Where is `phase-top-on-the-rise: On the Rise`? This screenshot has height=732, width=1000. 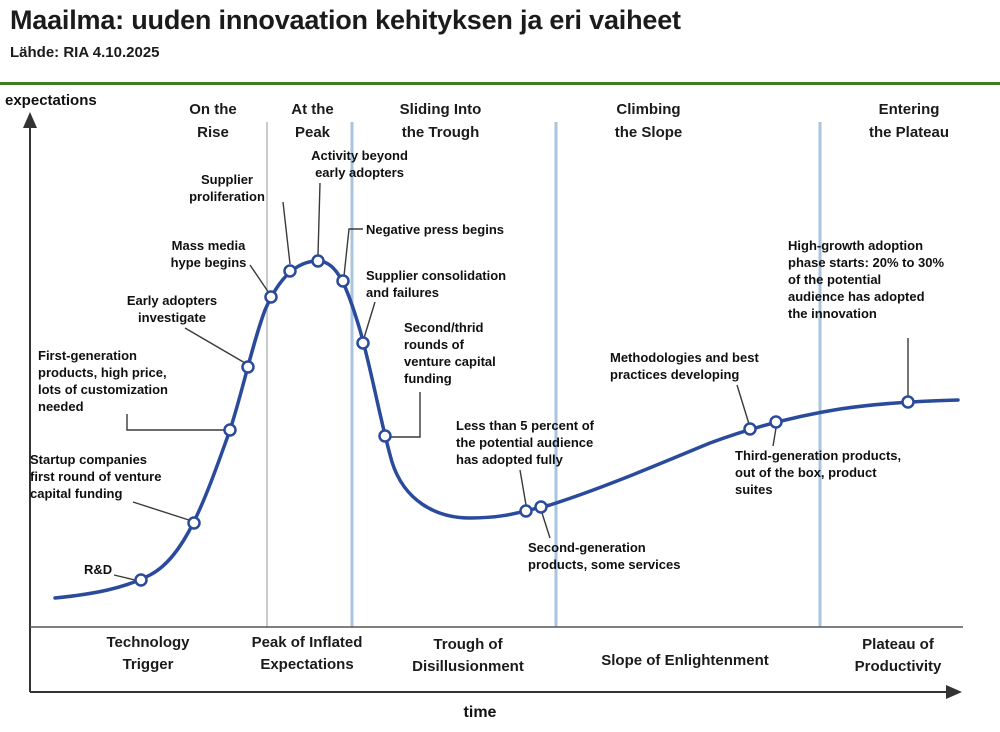 phase-top-on-the-rise: On the Rise is located at coordinates (213, 121).